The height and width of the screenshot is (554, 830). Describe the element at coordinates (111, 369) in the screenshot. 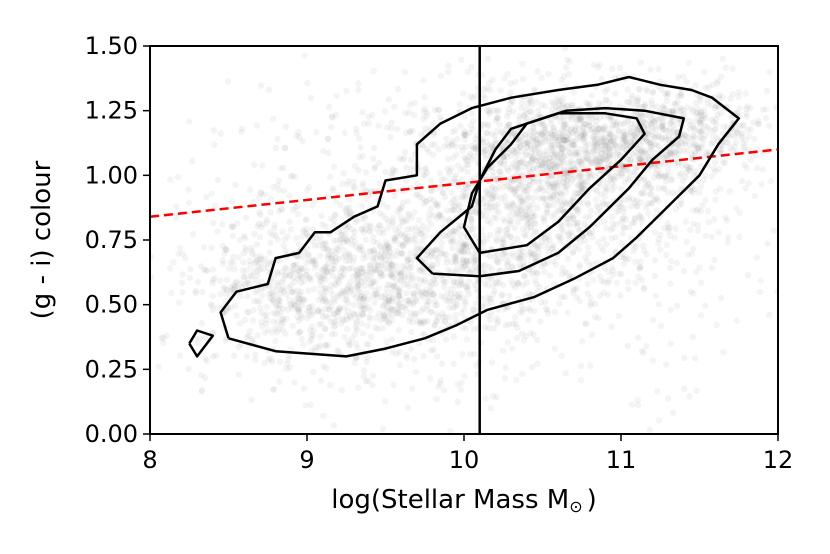

I see `y-tick-label: 0.25` at that location.